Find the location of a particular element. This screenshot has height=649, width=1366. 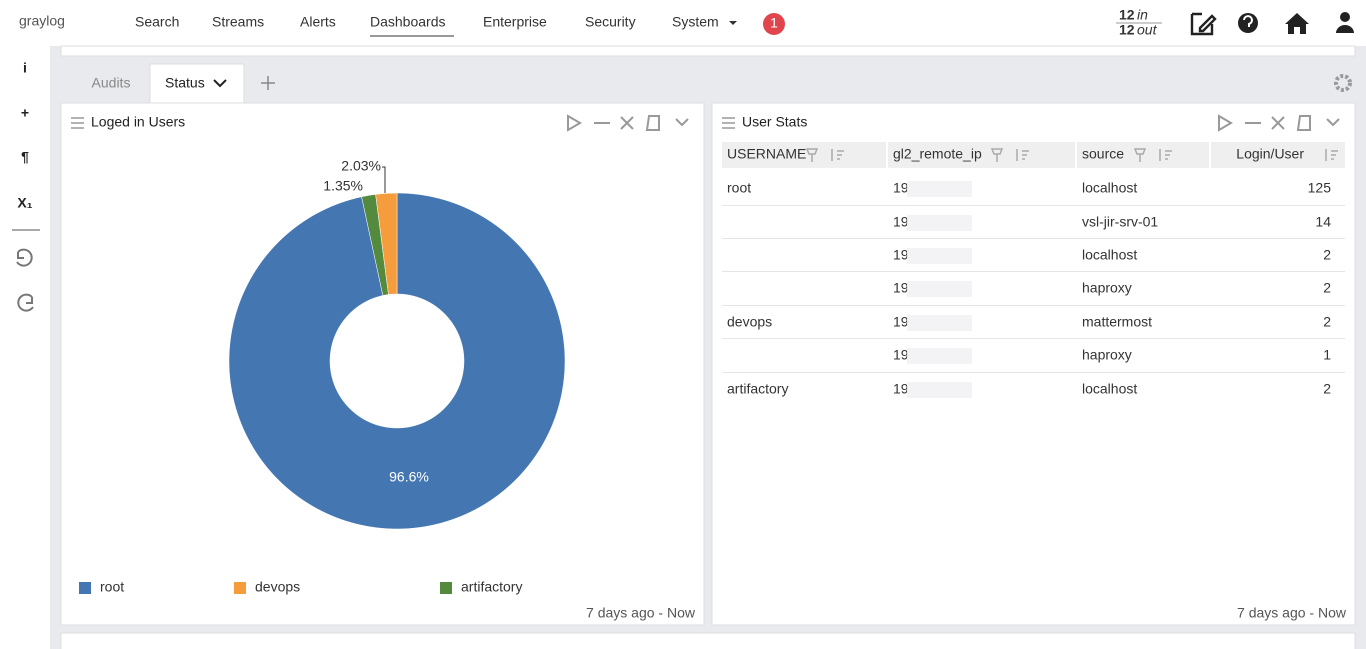

user-head is located at coordinates (1345, 17).